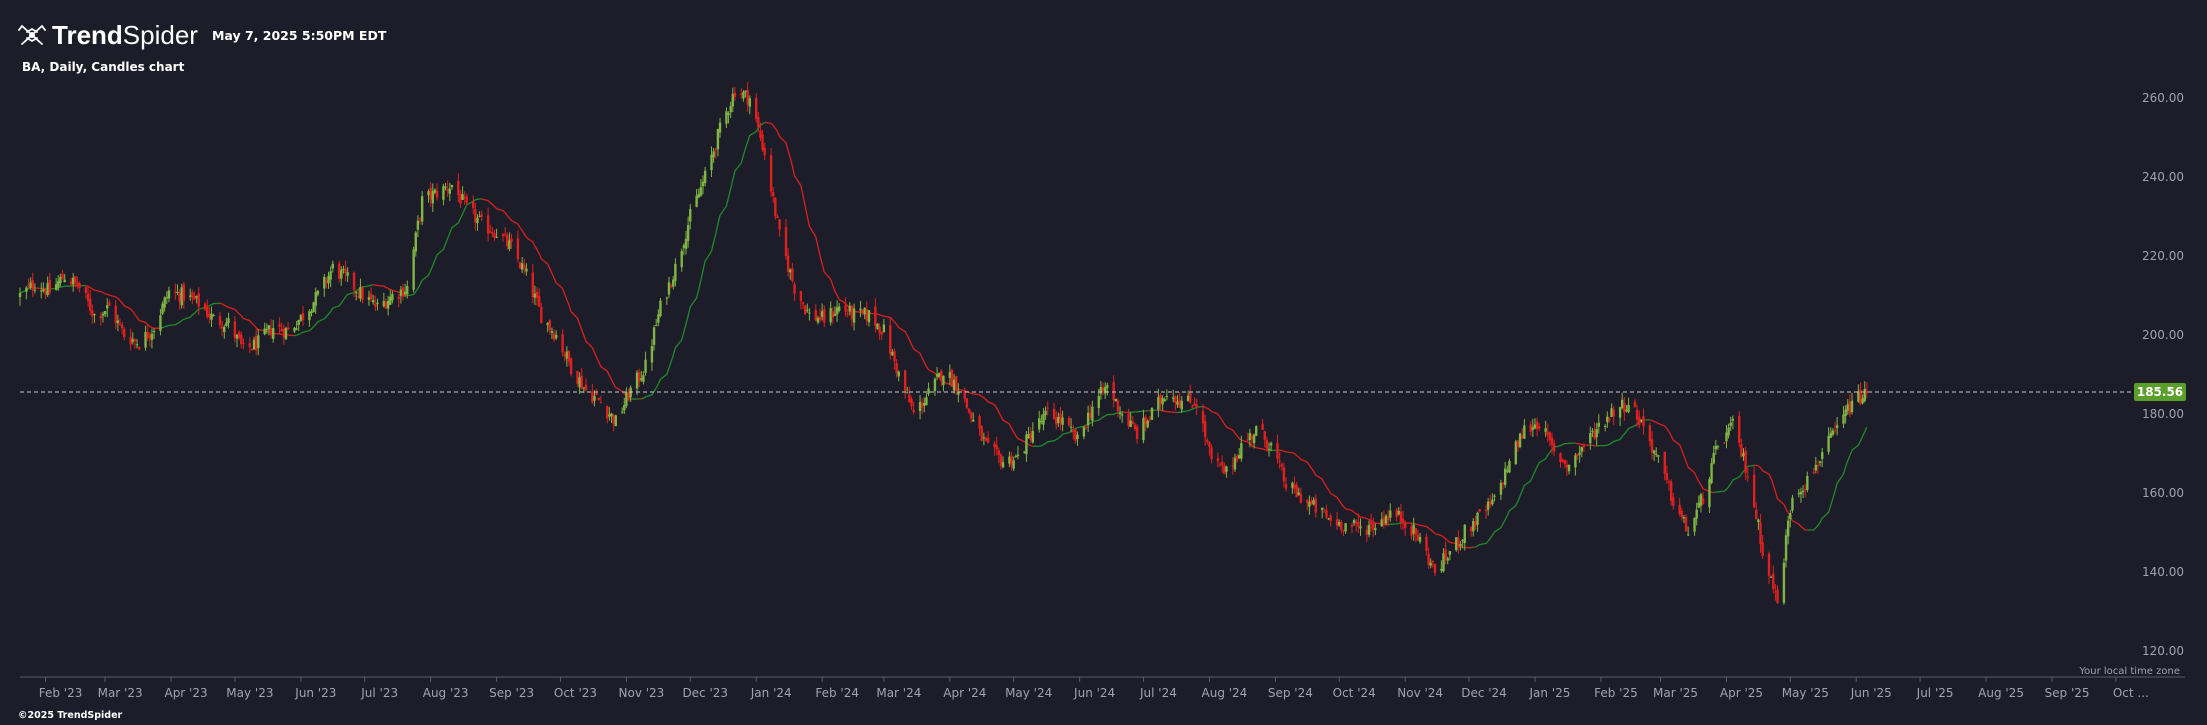  Describe the element at coordinates (898, 693) in the screenshot. I see `x-tick-label: Mar '24` at that location.